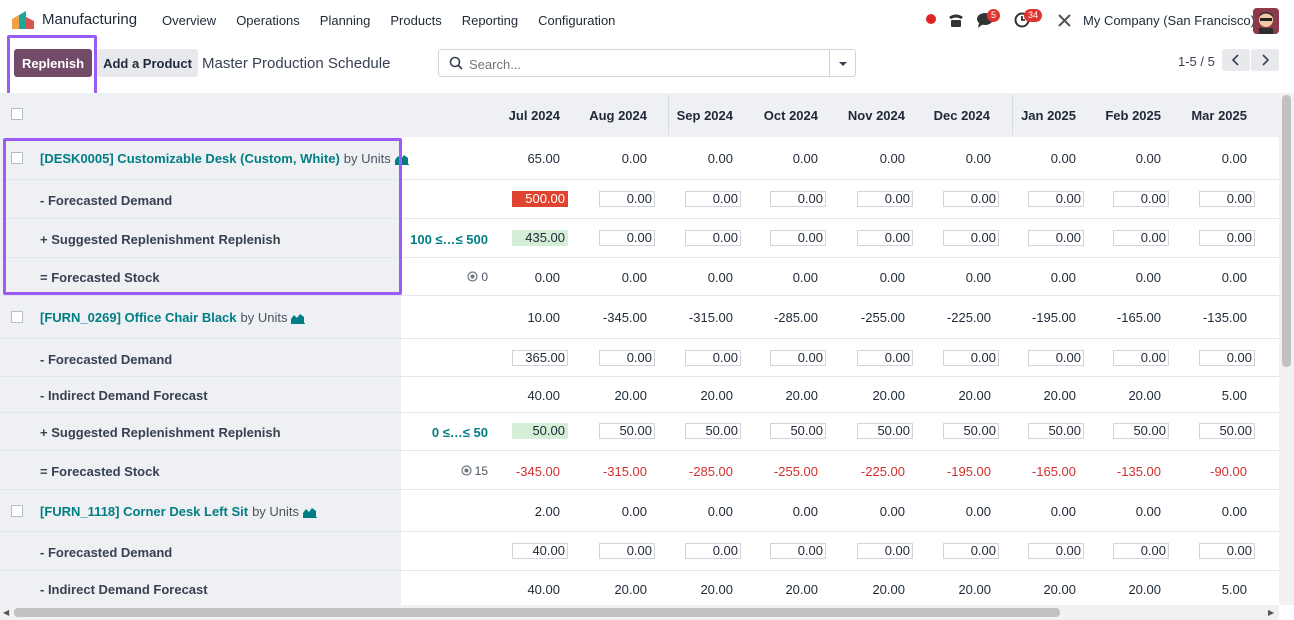  What do you see at coordinates (264, 317) in the screenshot?
I see `product-units: by Units` at bounding box center [264, 317].